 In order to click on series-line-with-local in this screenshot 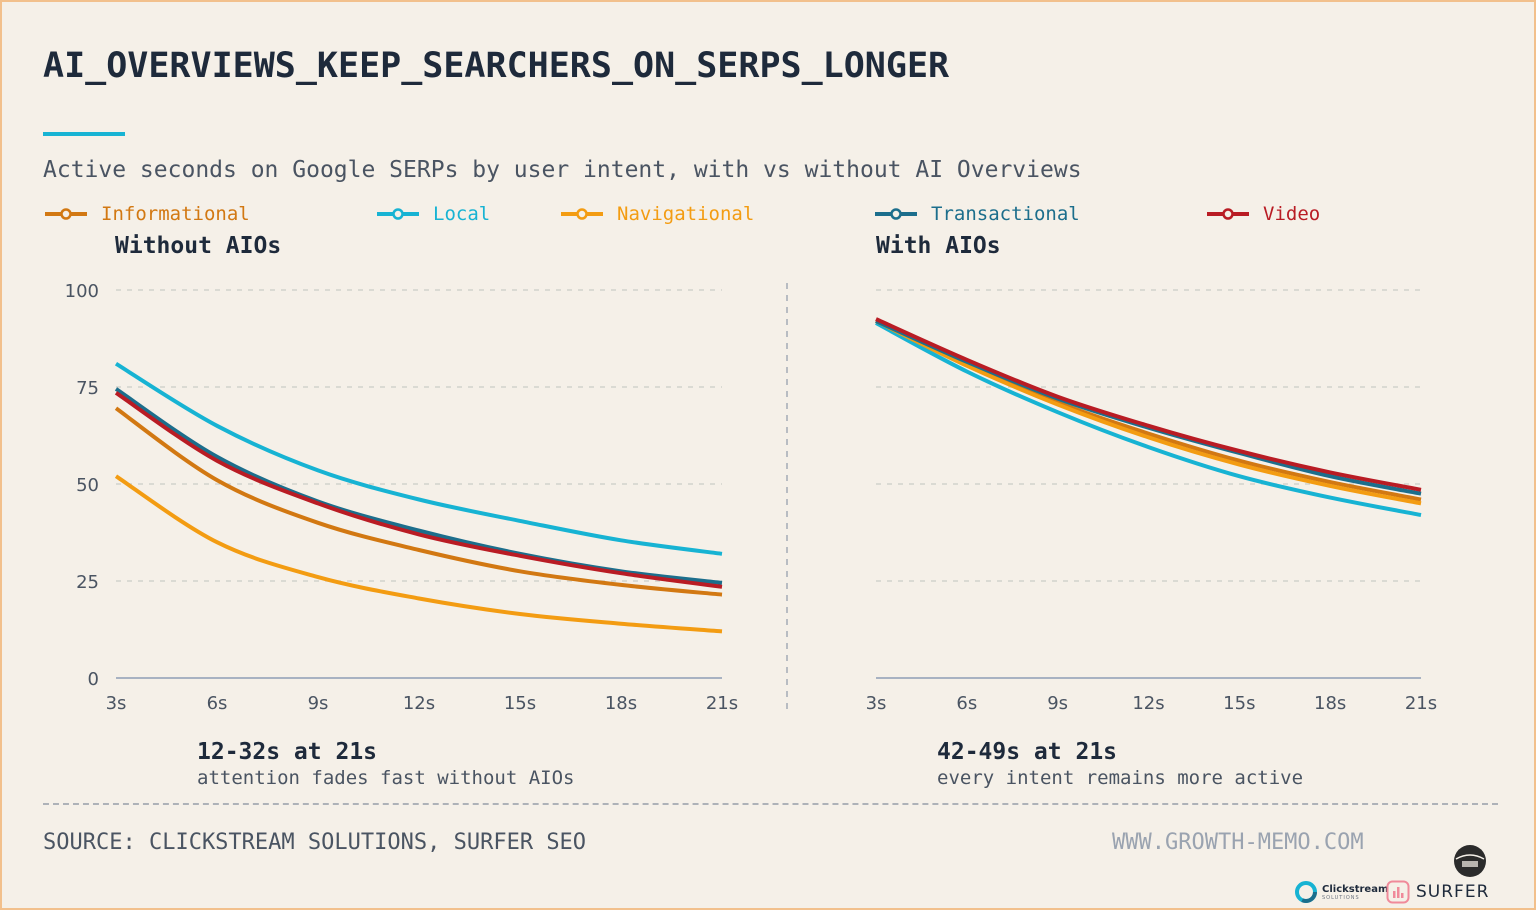, I will do `click(1148, 419)`.